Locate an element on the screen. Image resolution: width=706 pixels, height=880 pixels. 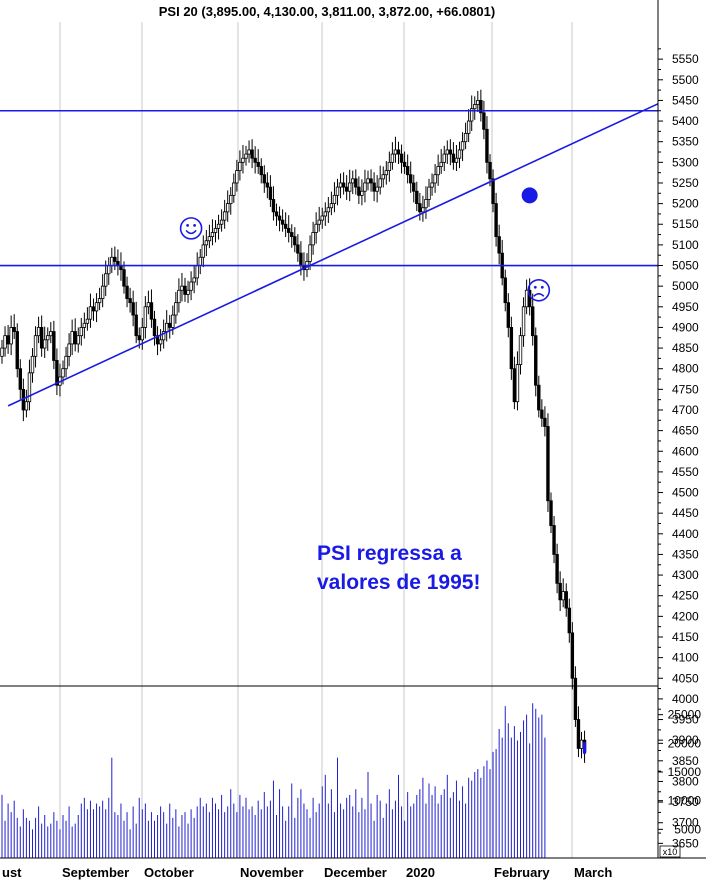
volume-tick-label: 25000 is located at coordinates (685, 715).